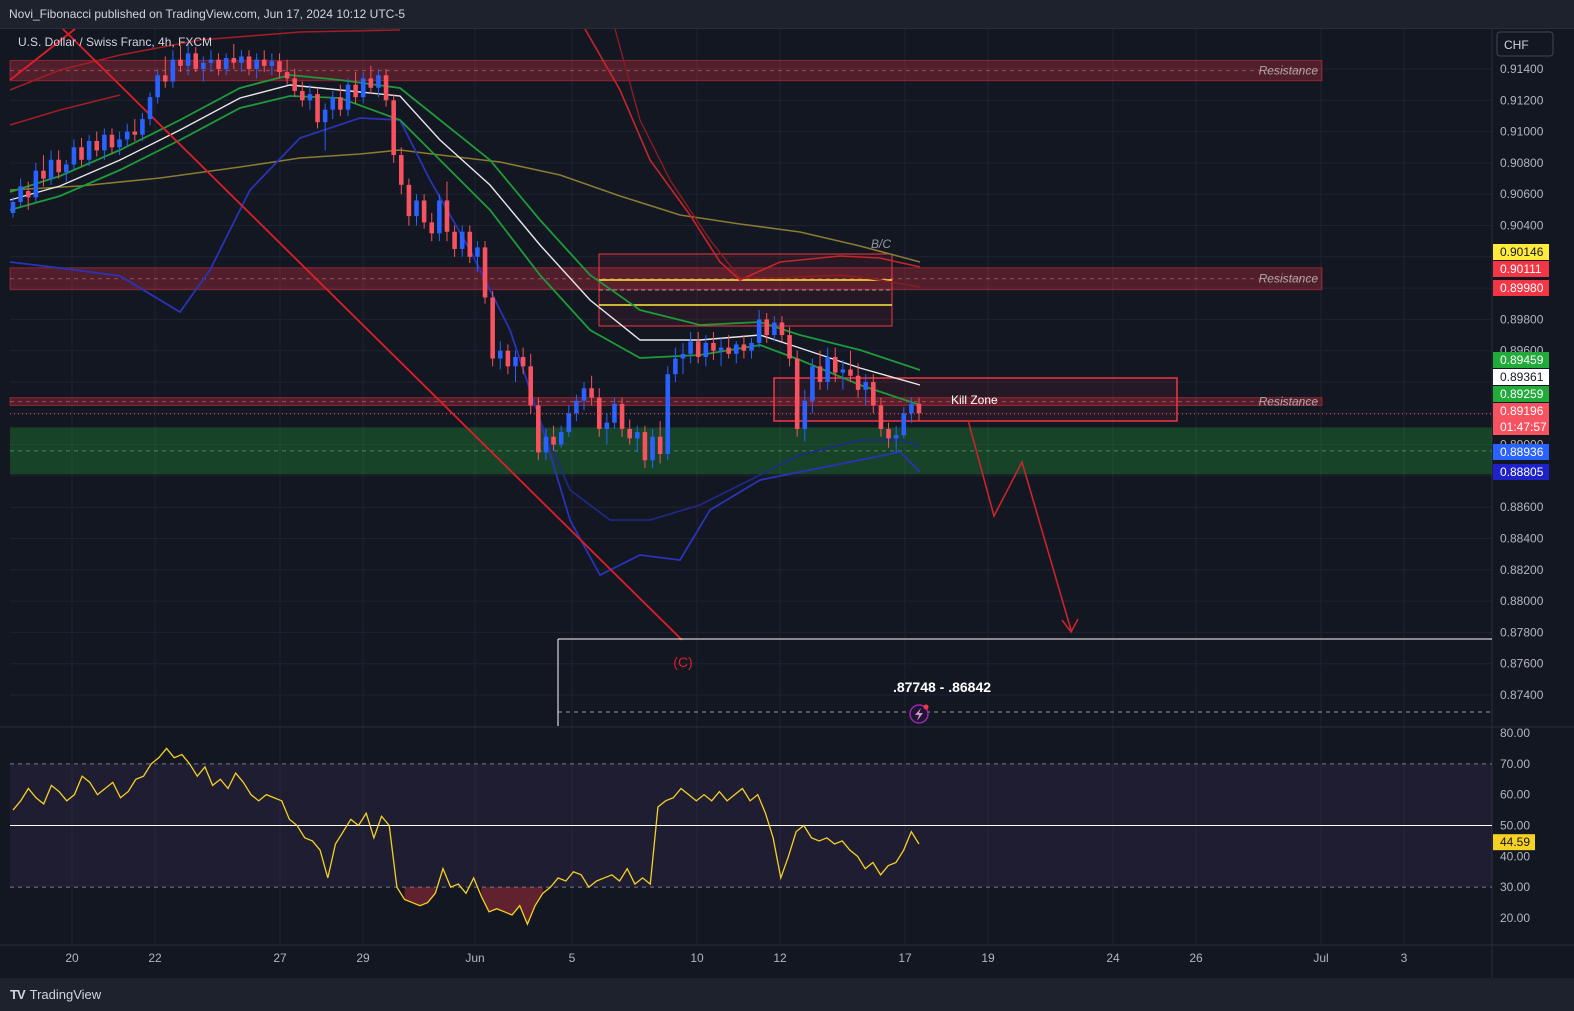 The height and width of the screenshot is (1011, 1574). Describe the element at coordinates (1516, 45) in the screenshot. I see `currency-label: CHF` at that location.